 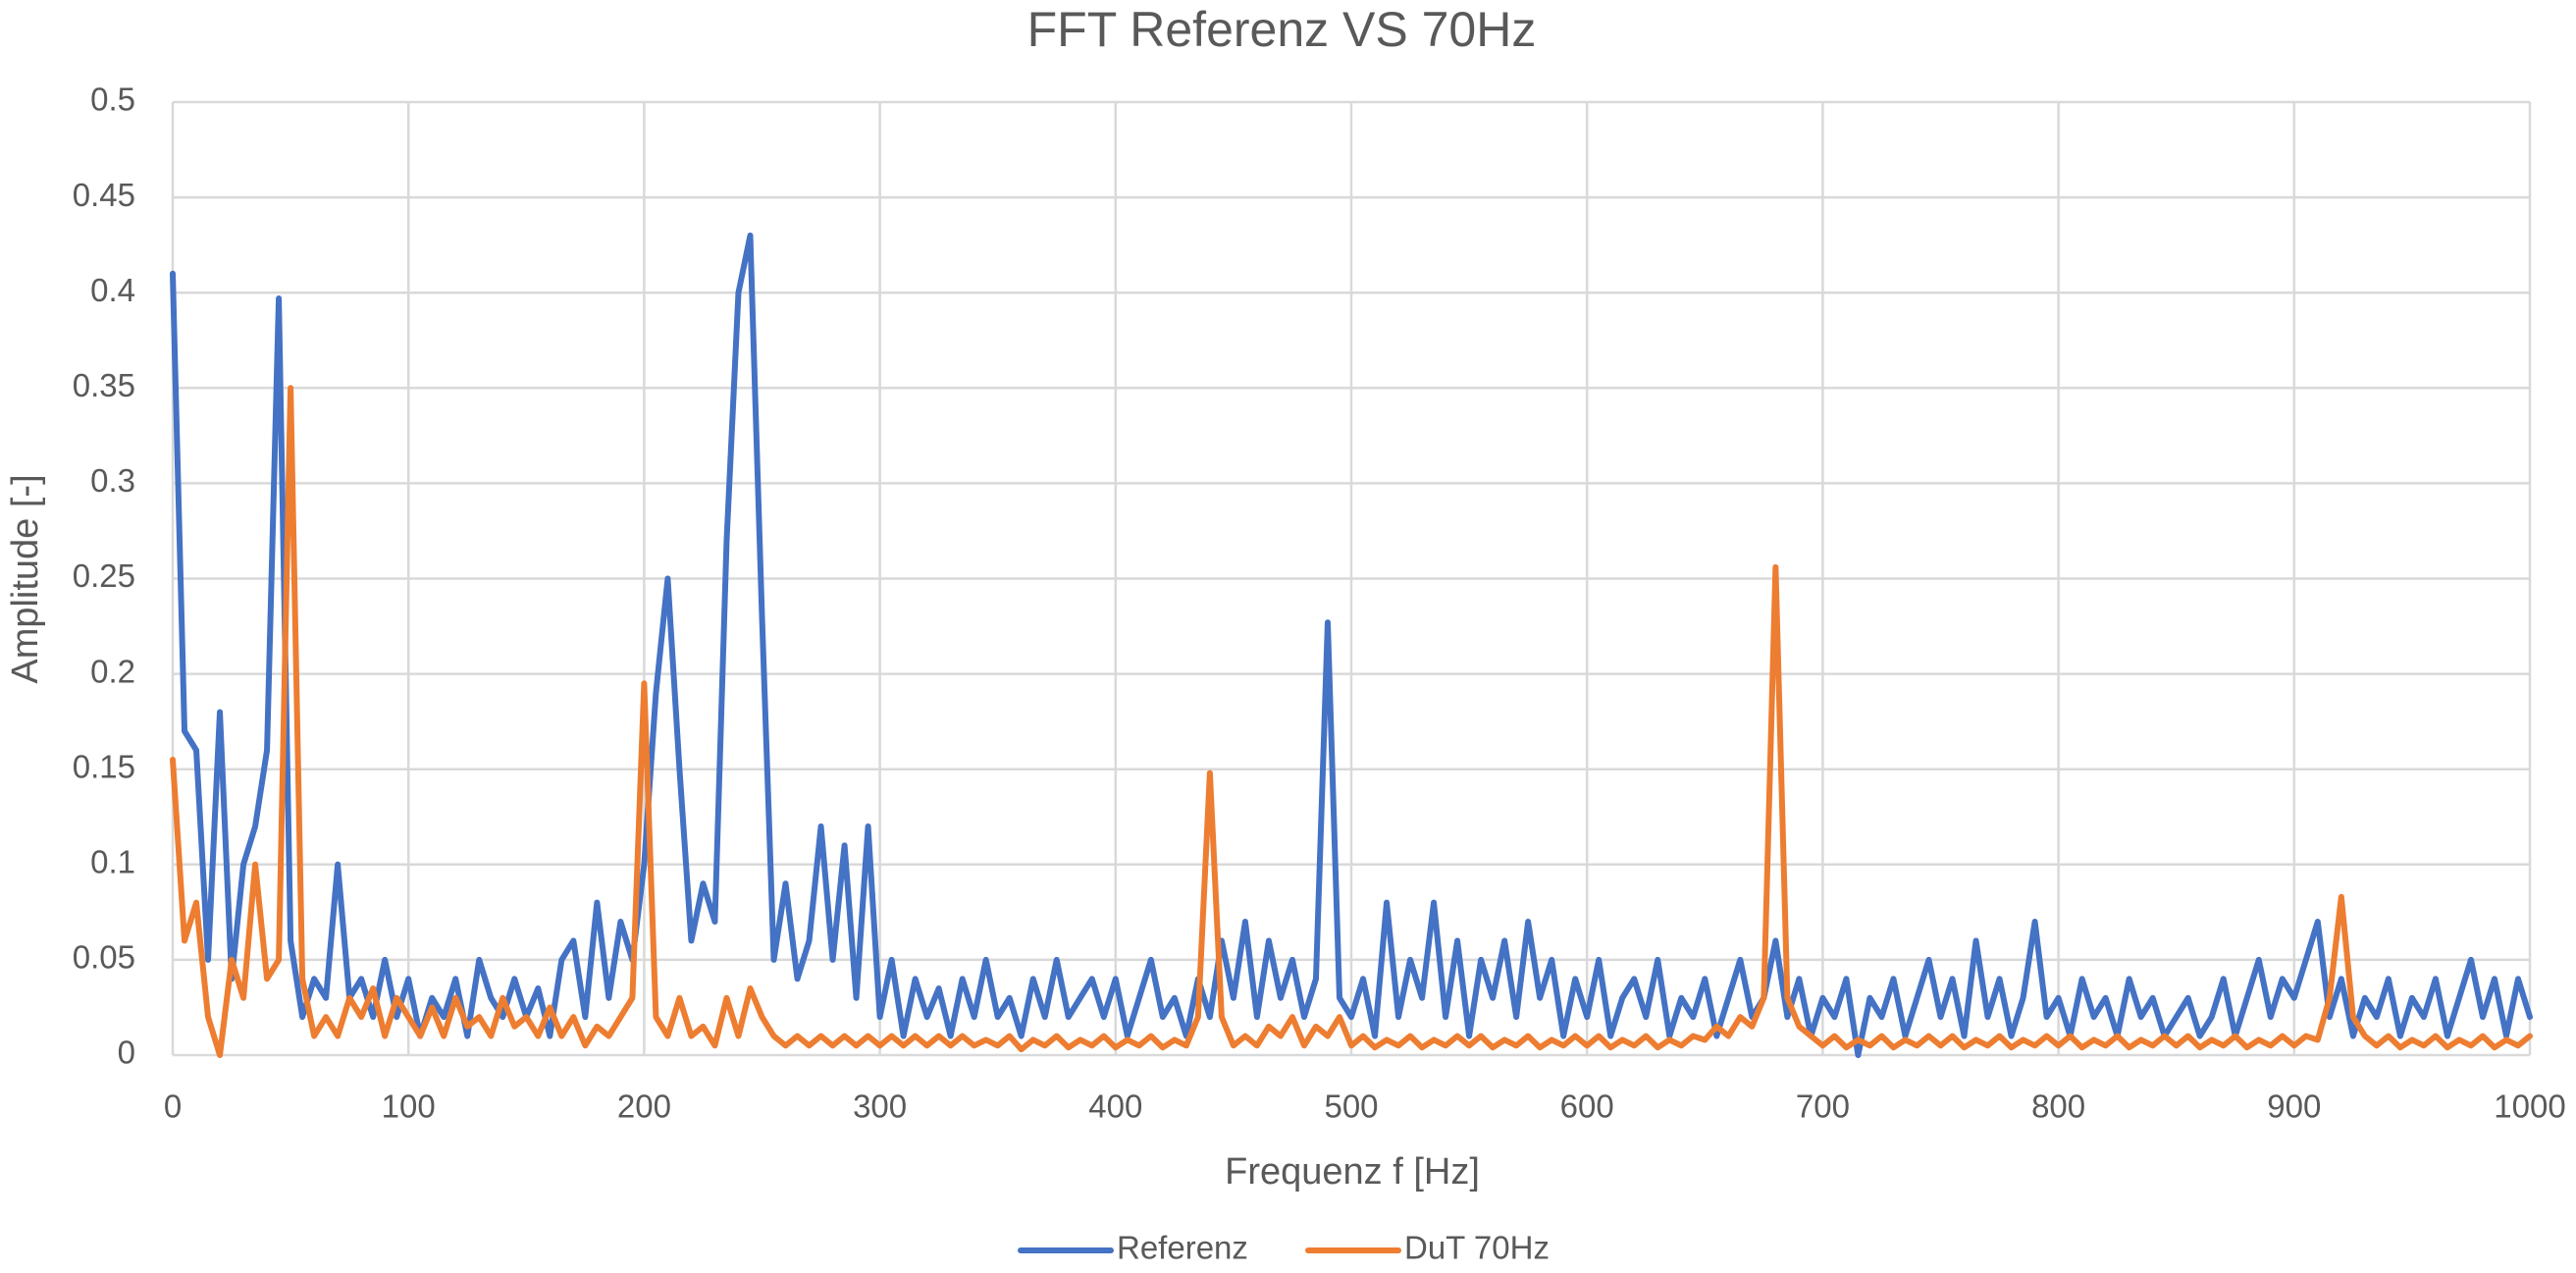 I want to click on x-tick-label: 200, so click(x=644, y=1106).